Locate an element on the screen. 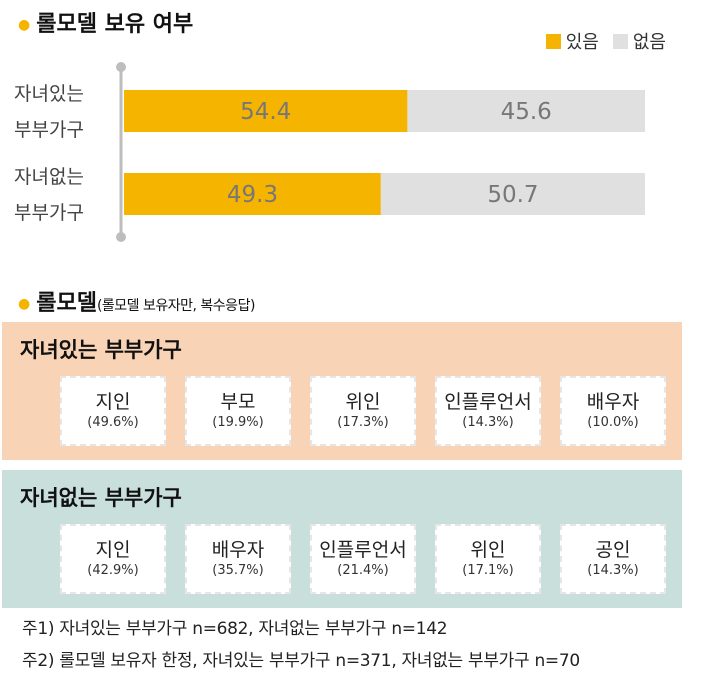  panel-title: 자녀있는 부부가구 is located at coordinates (101, 350).